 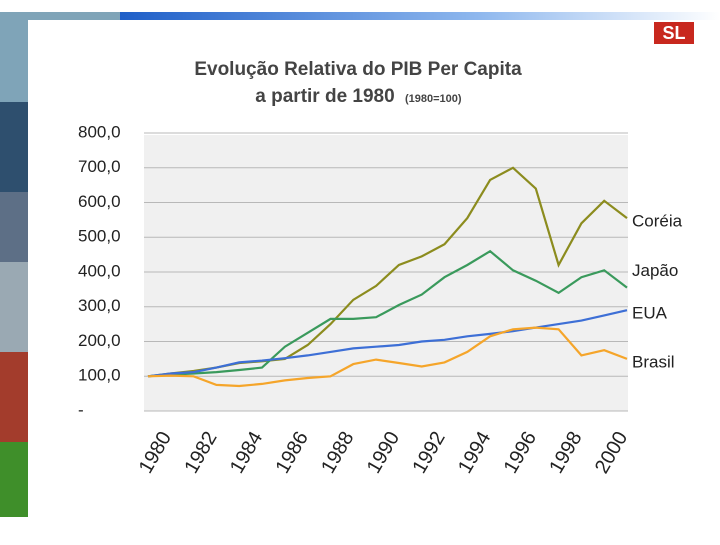 I want to click on series-label: Brasil, so click(x=653, y=361).